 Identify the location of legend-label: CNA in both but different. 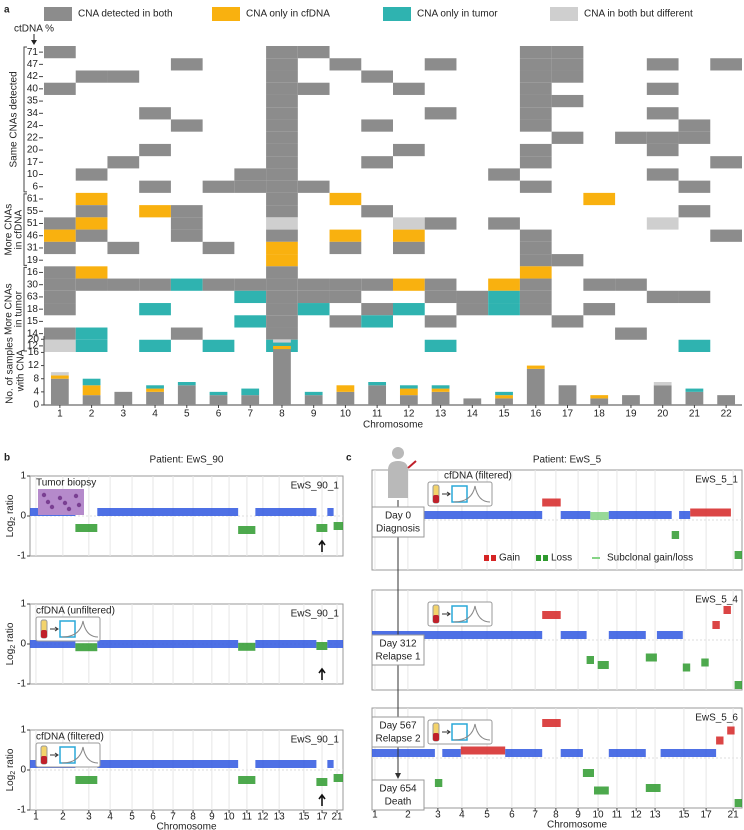
(638, 14).